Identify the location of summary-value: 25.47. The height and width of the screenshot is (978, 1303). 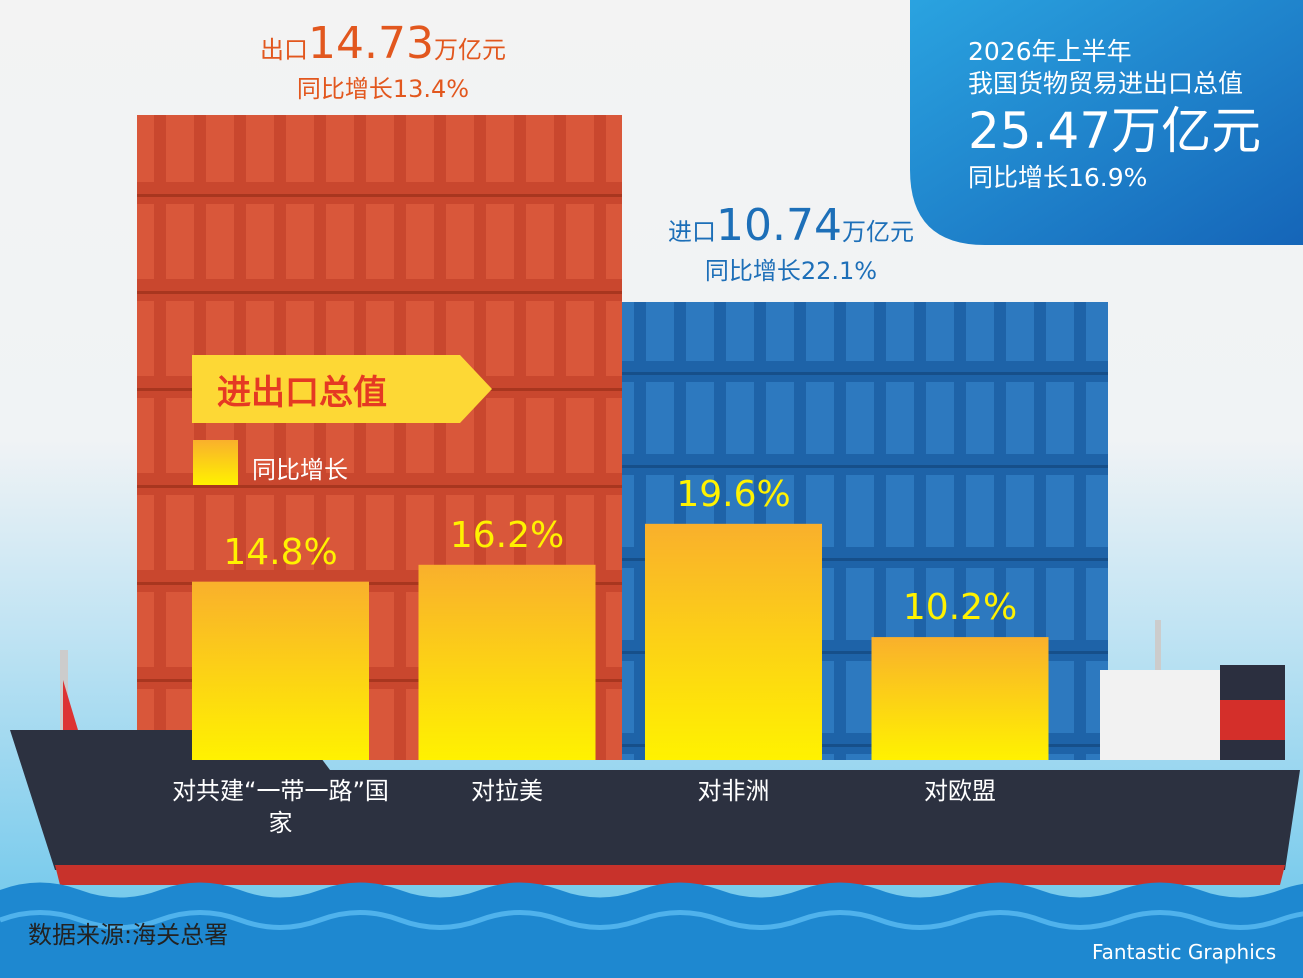
(1040, 131).